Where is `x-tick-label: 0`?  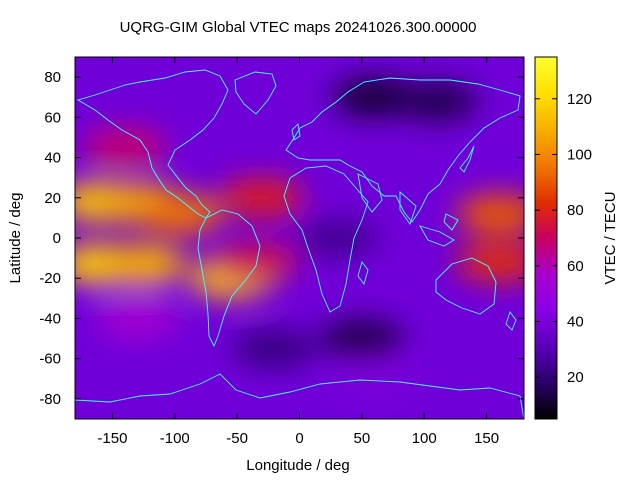
x-tick-label: 0 is located at coordinates (299, 438).